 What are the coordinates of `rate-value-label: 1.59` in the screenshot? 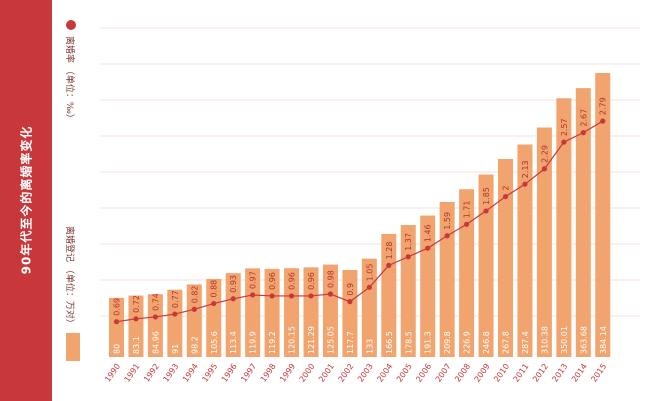 It's located at (447, 221).